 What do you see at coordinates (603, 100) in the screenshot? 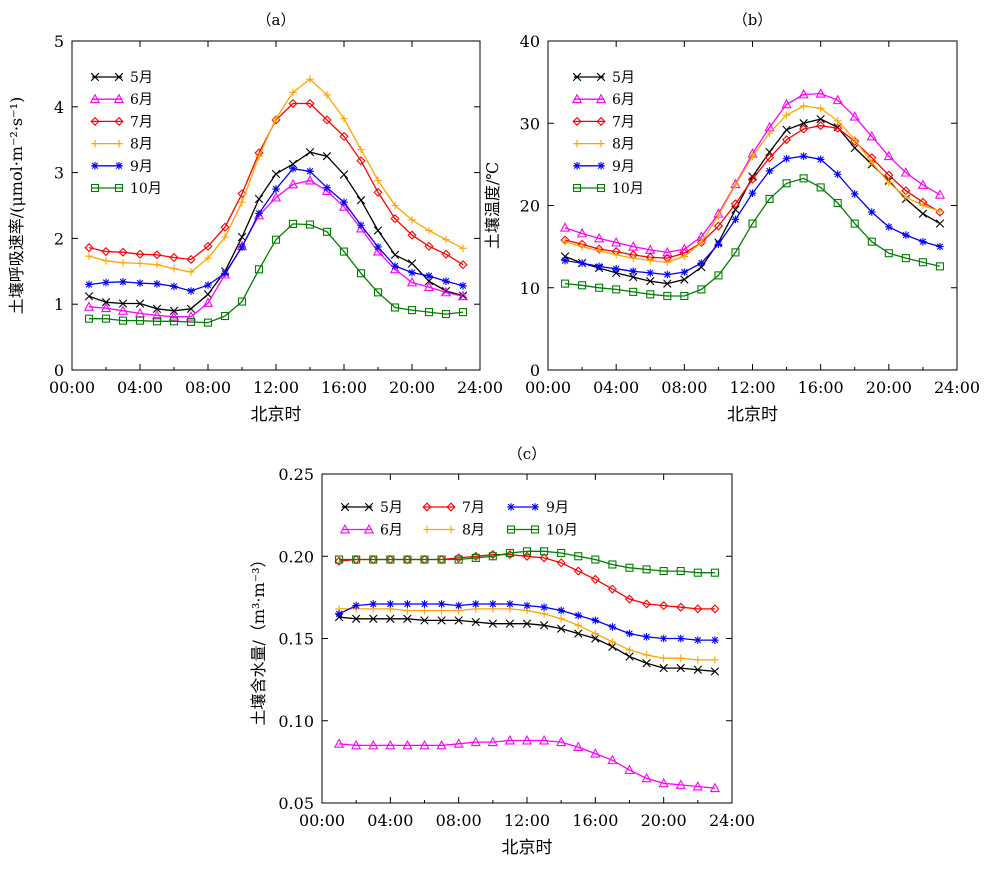
I see `legend-item: 6月` at bounding box center [603, 100].